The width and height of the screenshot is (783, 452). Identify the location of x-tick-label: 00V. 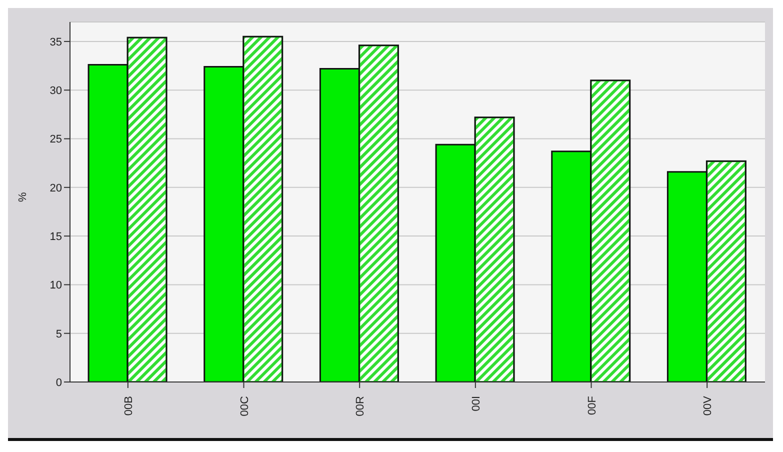
(708, 405).